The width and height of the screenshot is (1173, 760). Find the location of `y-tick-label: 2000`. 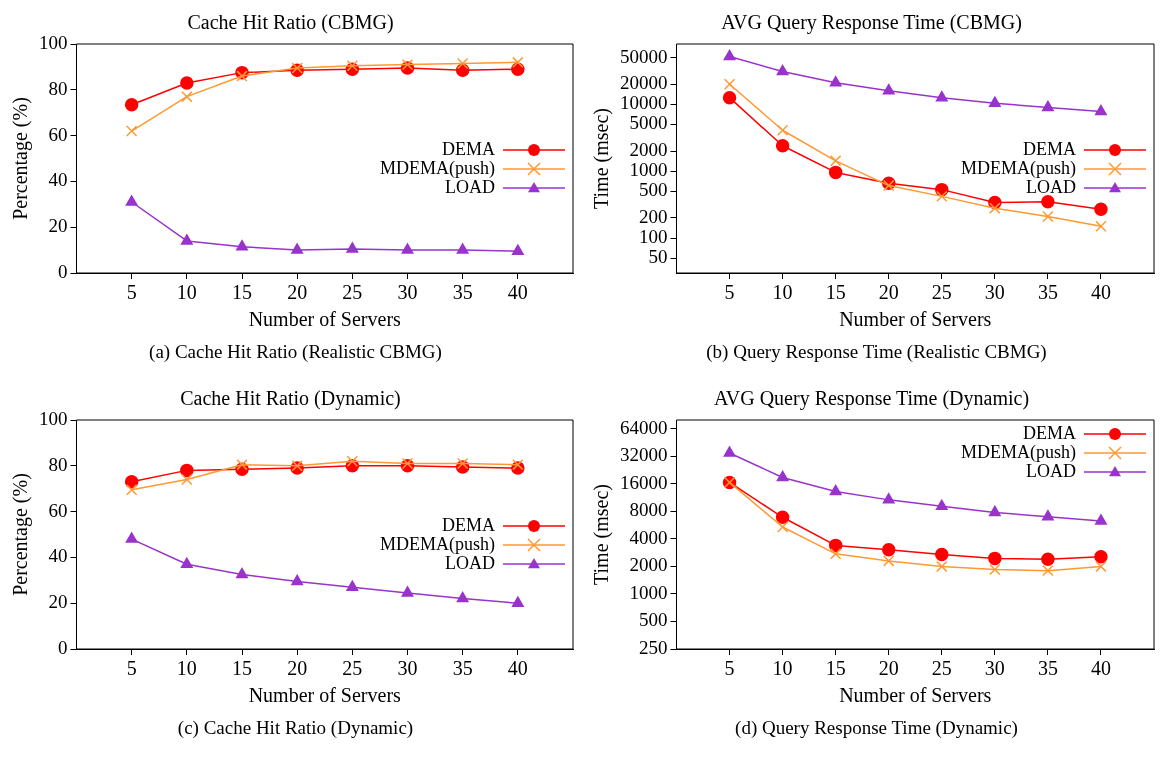

y-tick-label: 2000 is located at coordinates (648, 565).